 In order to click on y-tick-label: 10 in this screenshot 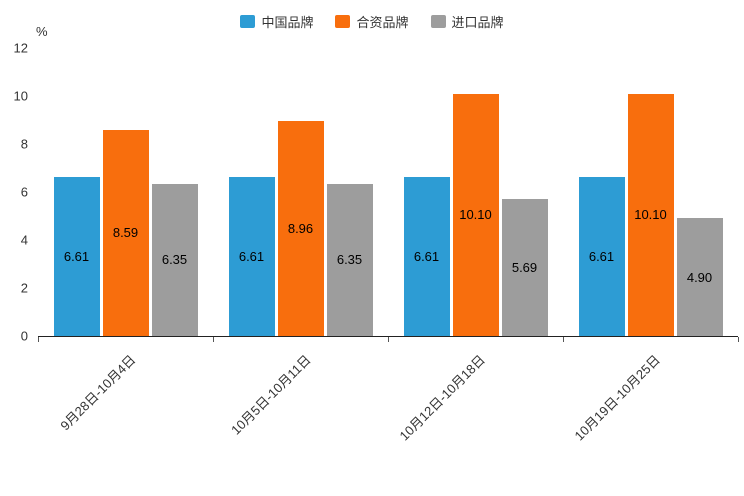, I will do `click(20, 96)`.